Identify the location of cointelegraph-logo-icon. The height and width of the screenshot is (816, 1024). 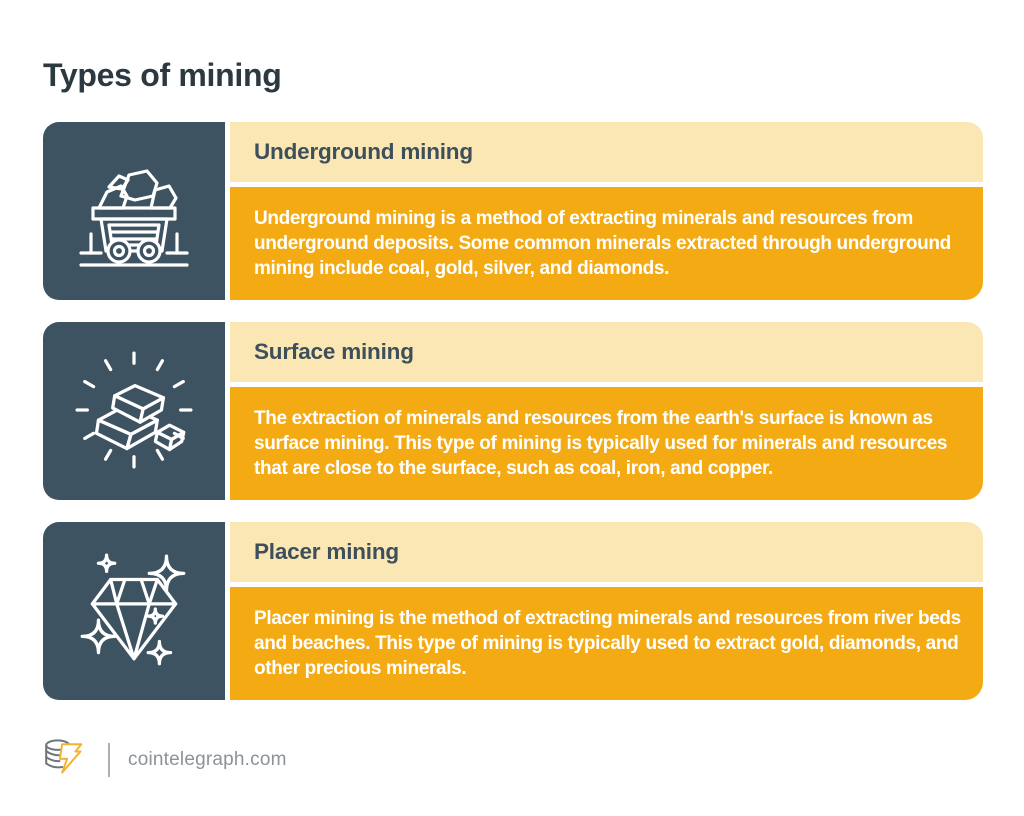
(64, 759).